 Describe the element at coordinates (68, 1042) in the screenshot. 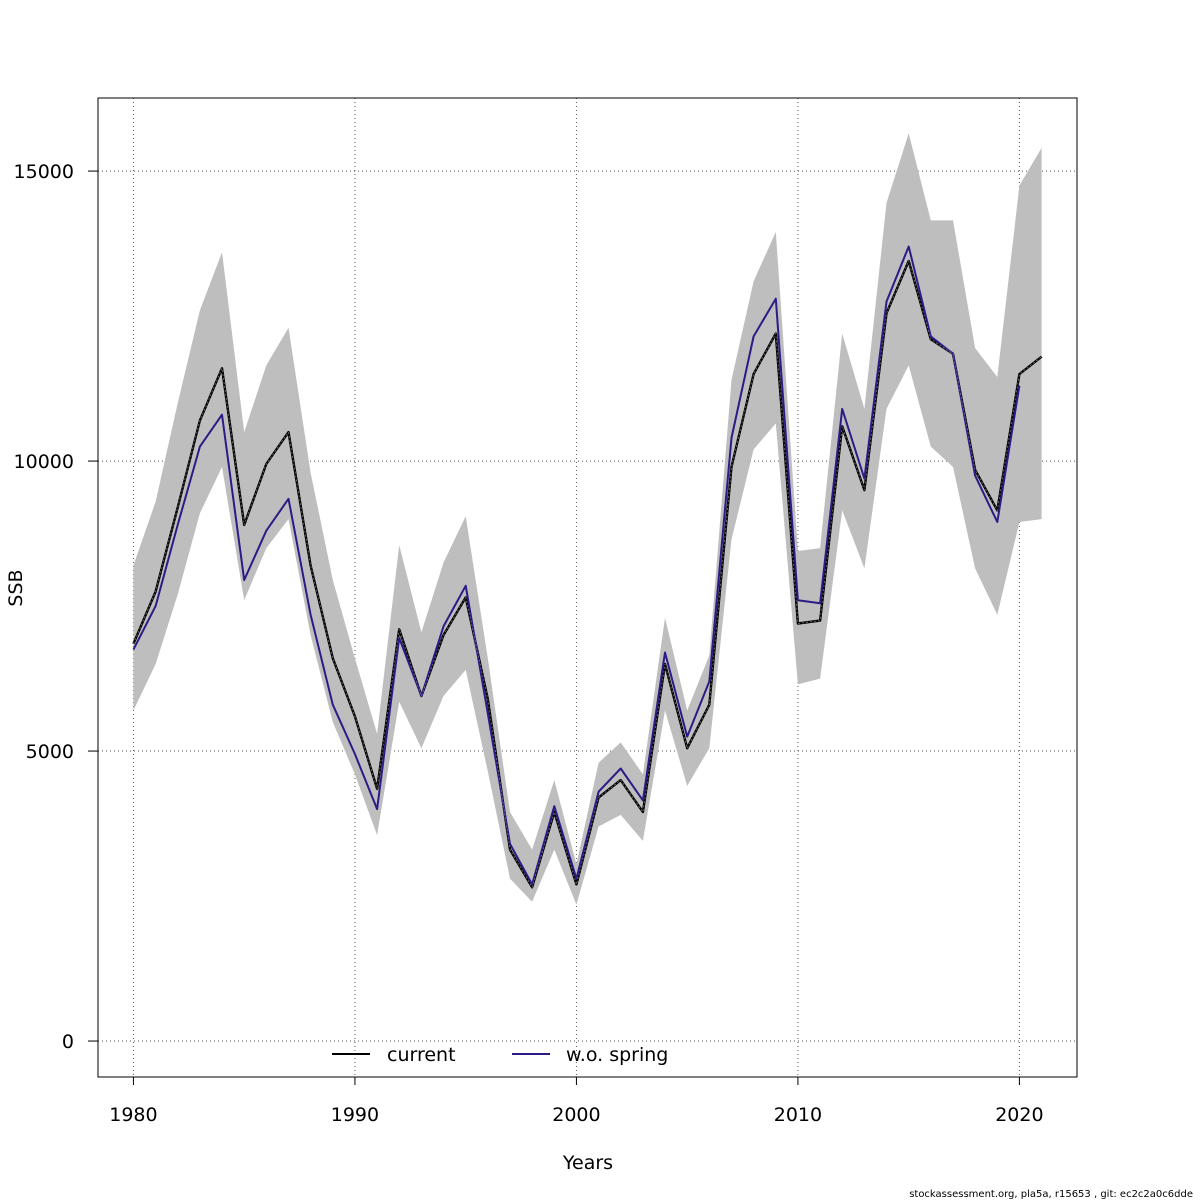

I see `y-tick-label-0: 0` at that location.